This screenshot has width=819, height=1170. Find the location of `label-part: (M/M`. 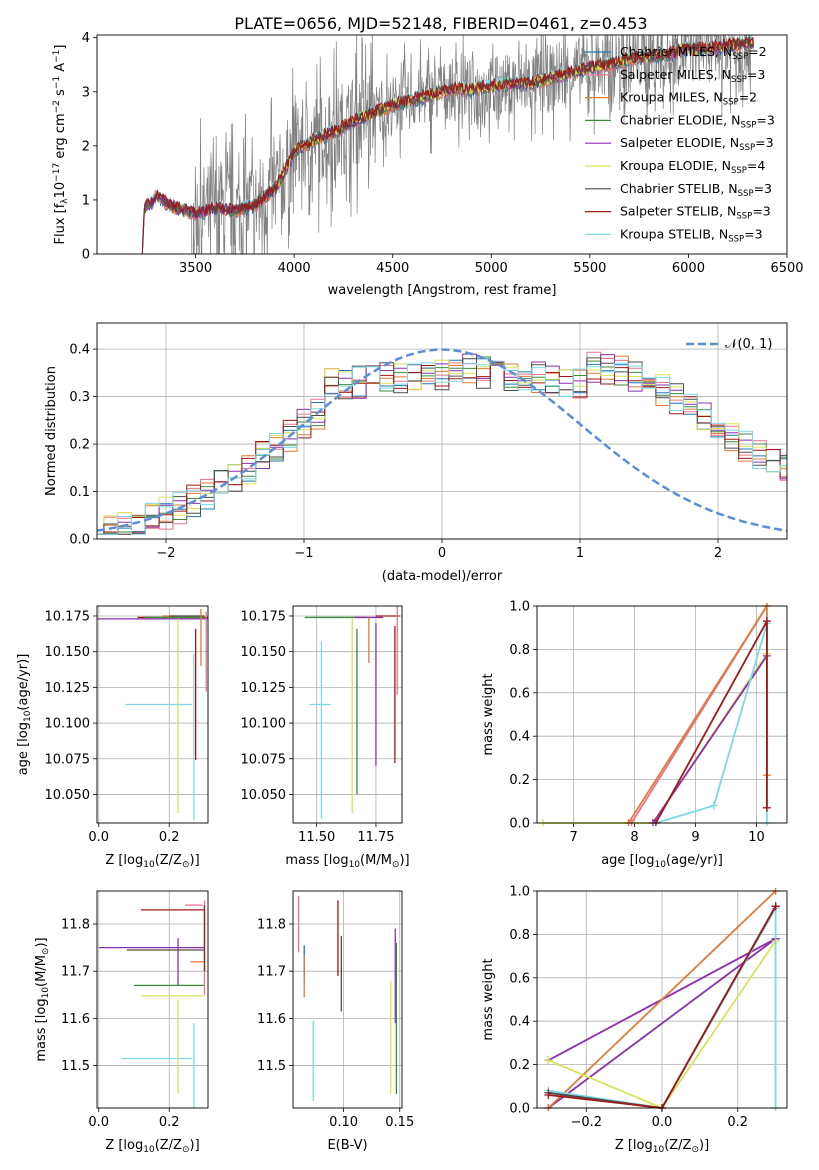

label-part: (M/M is located at coordinates (376, 860).